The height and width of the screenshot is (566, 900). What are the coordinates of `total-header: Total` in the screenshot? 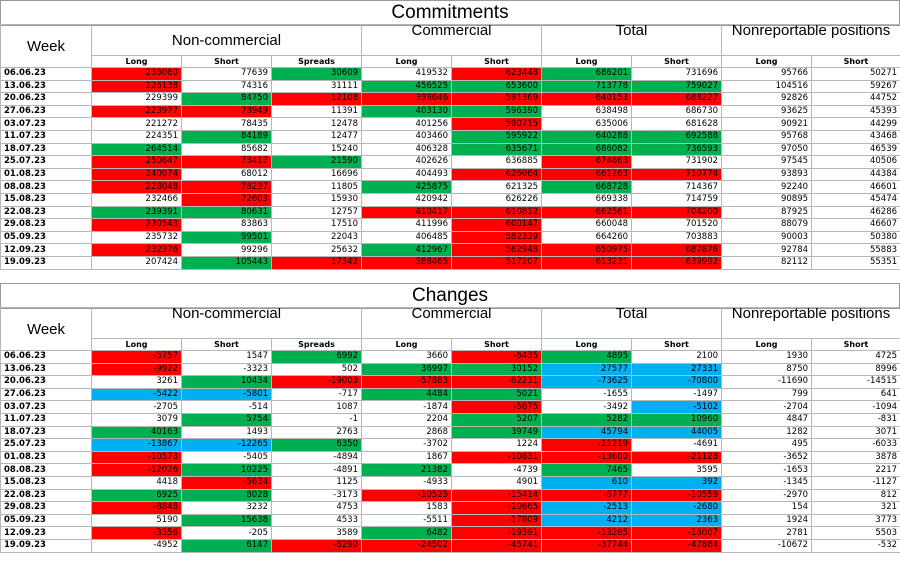 It's located at (632, 323).